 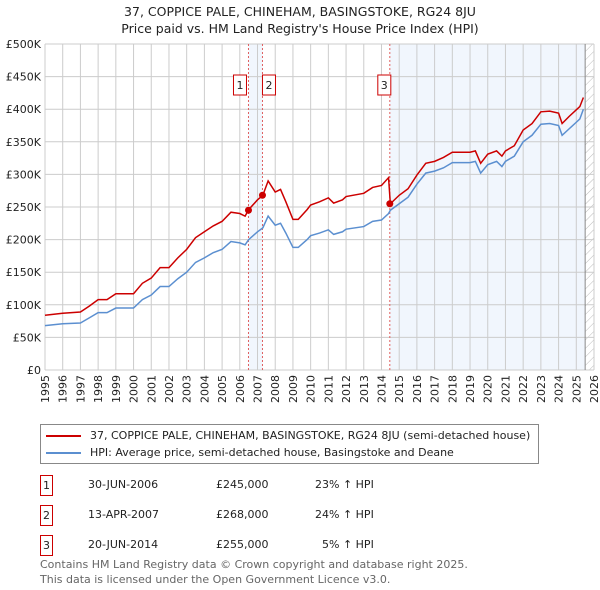 What do you see at coordinates (275, 389) in the screenshot?
I see `x-tick-label: 2008` at bounding box center [275, 389].